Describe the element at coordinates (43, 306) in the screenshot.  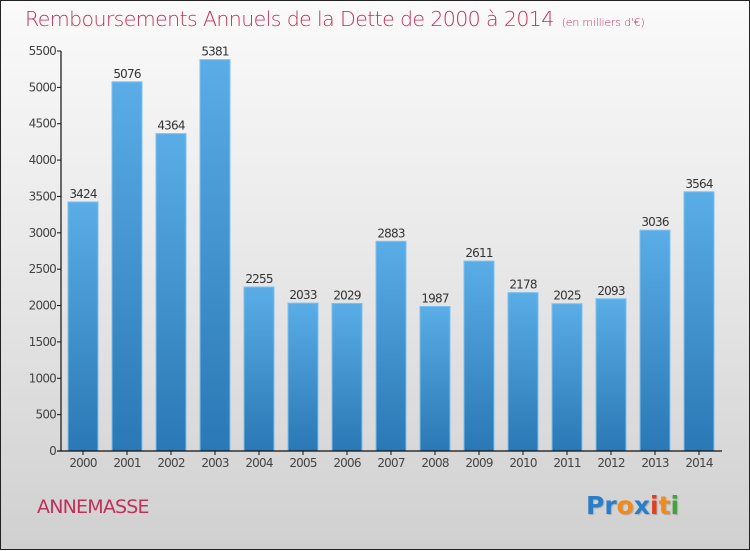
I see `y-tick-label-2000: 2000` at that location.